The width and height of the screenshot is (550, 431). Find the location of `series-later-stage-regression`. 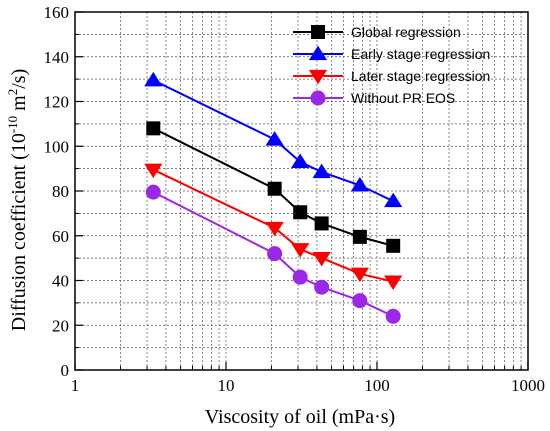

series-later-stage-regression is located at coordinates (273, 227).